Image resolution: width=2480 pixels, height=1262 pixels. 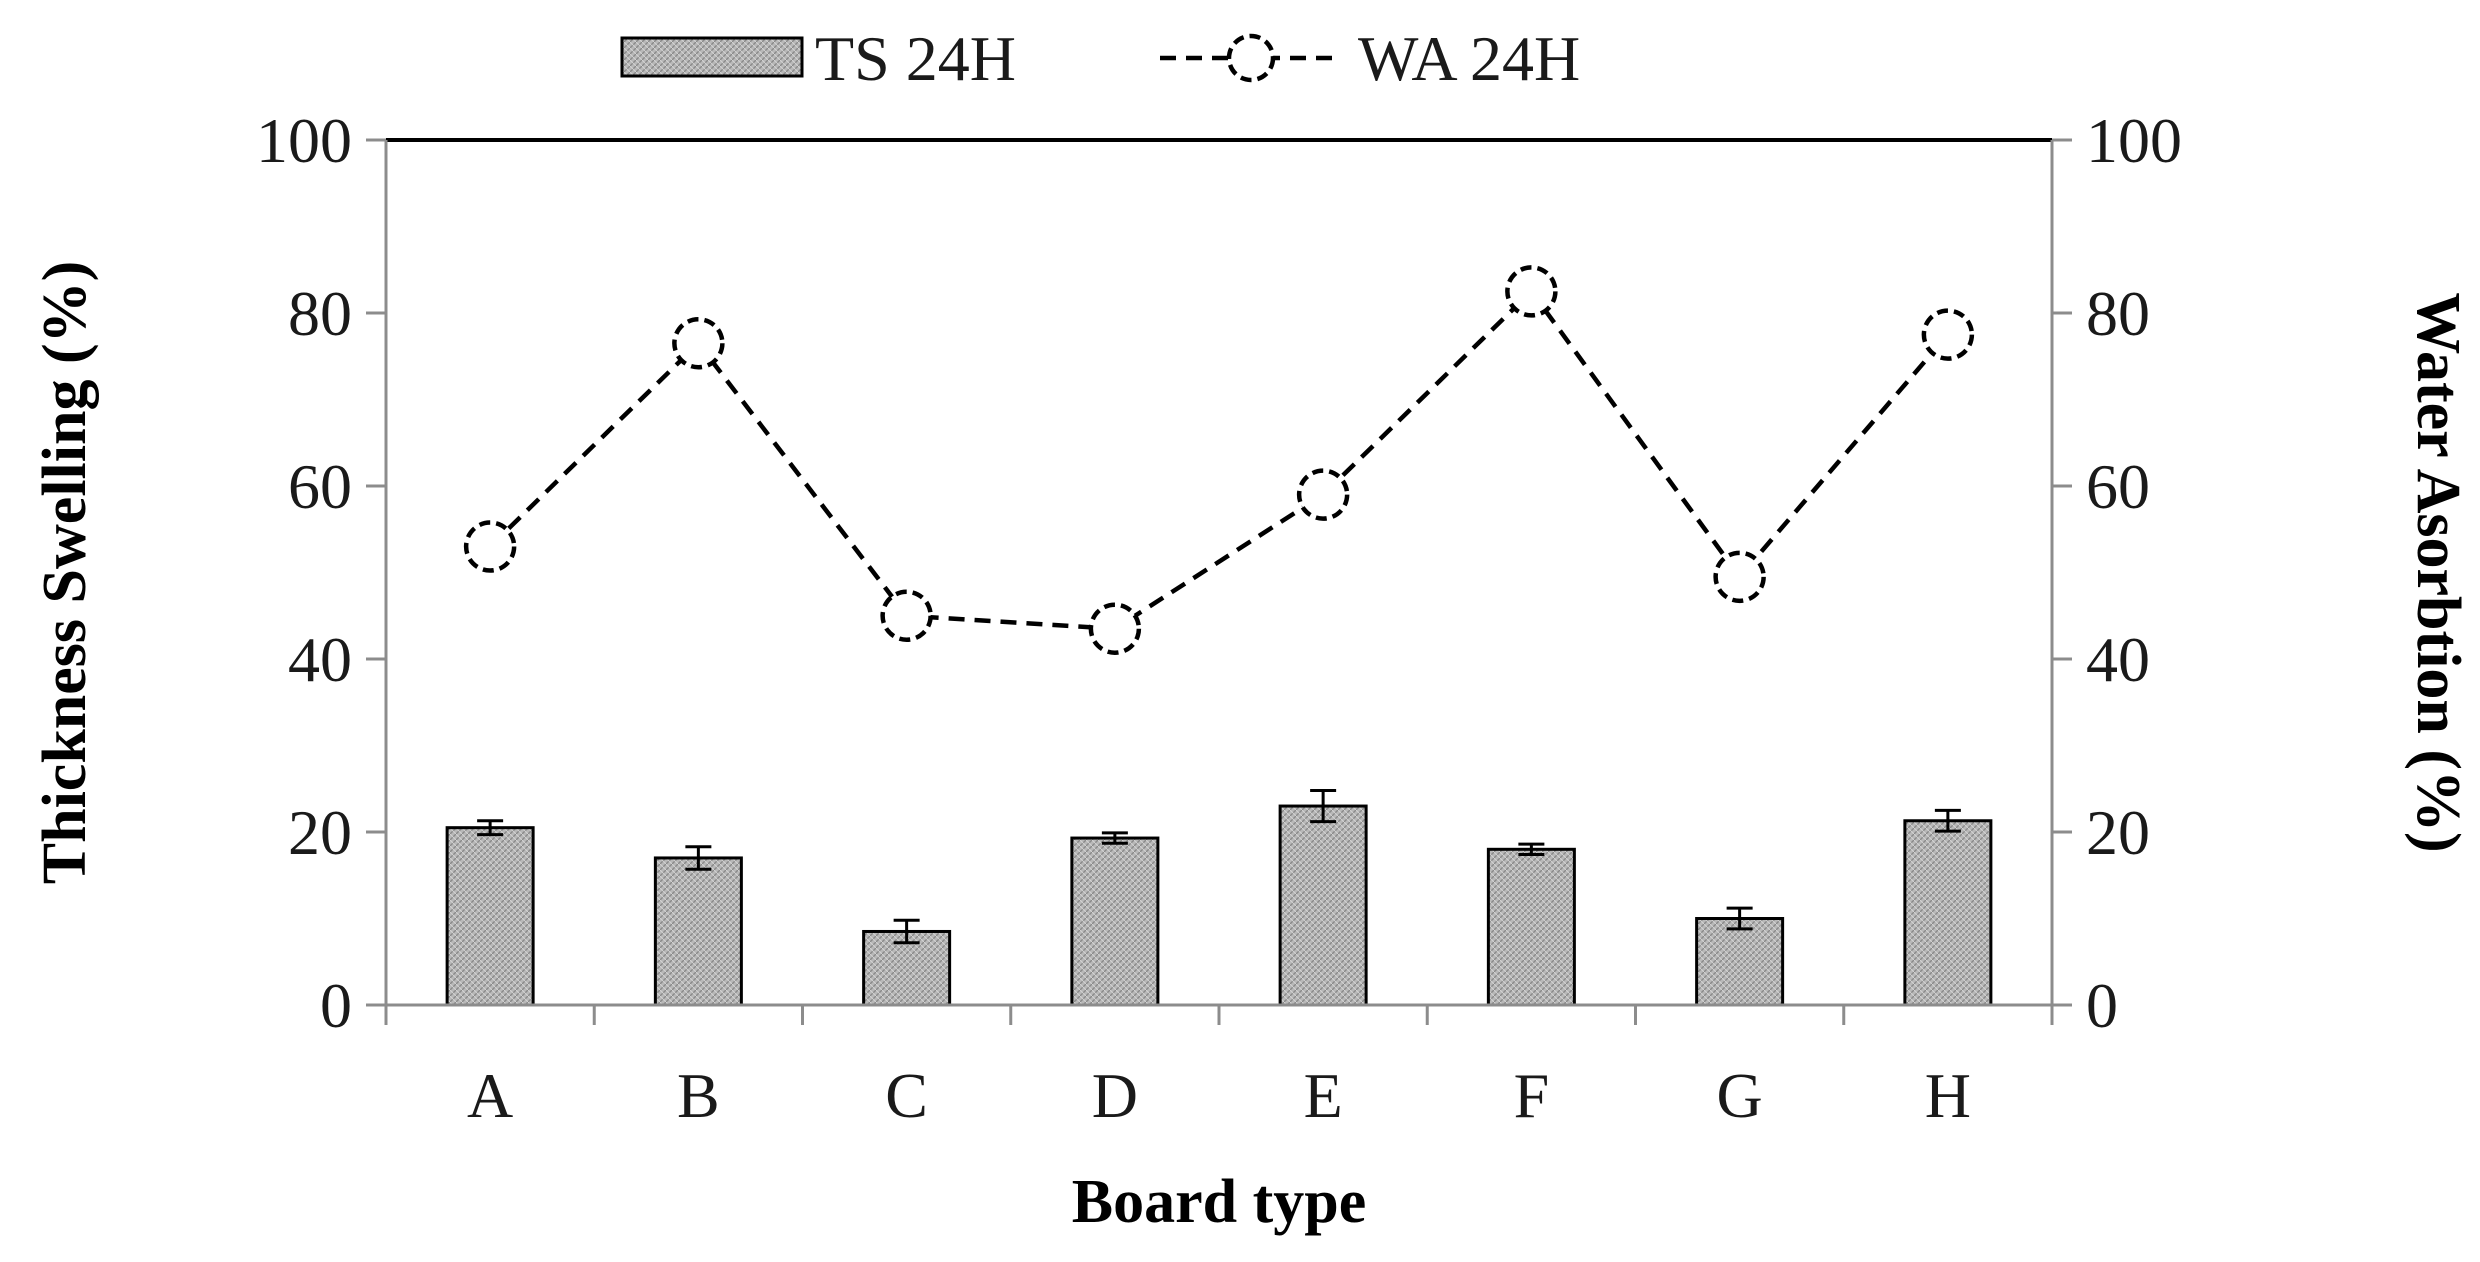 I want to click on legend-label-ts: TS 24H, so click(x=915, y=58).